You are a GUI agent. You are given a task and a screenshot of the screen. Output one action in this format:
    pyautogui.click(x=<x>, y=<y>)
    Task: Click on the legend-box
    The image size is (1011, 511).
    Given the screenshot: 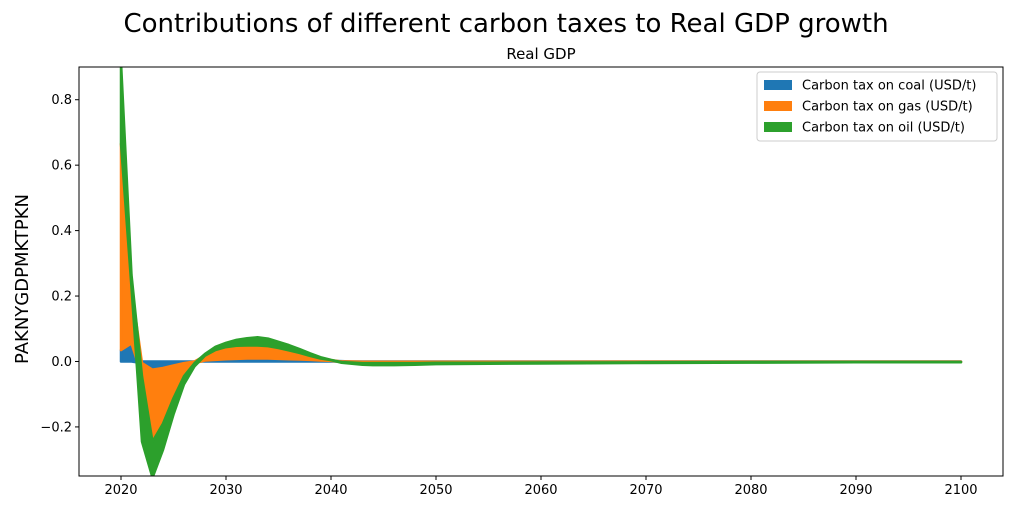 What is the action you would take?
    pyautogui.click(x=877, y=106)
    